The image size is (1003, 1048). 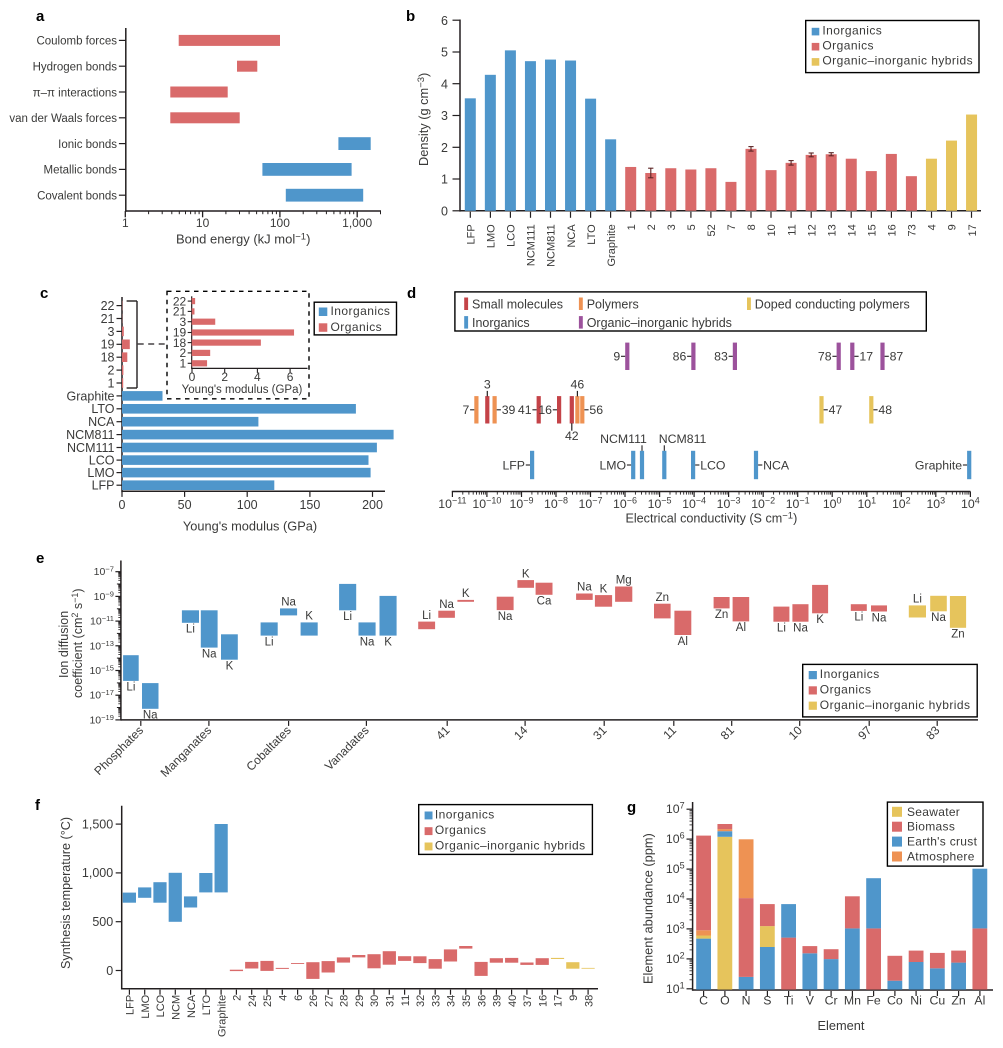 I want to click on svg-text: 6, so click(x=444, y=21).